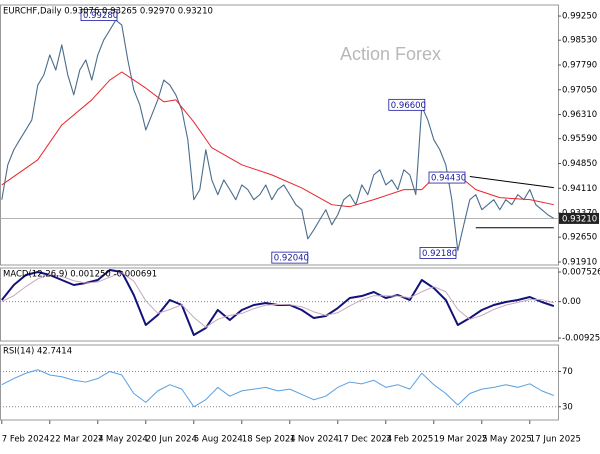 Image resolution: width=600 pixels, height=454 pixels. I want to click on y-tick-label: 30, so click(567, 407).